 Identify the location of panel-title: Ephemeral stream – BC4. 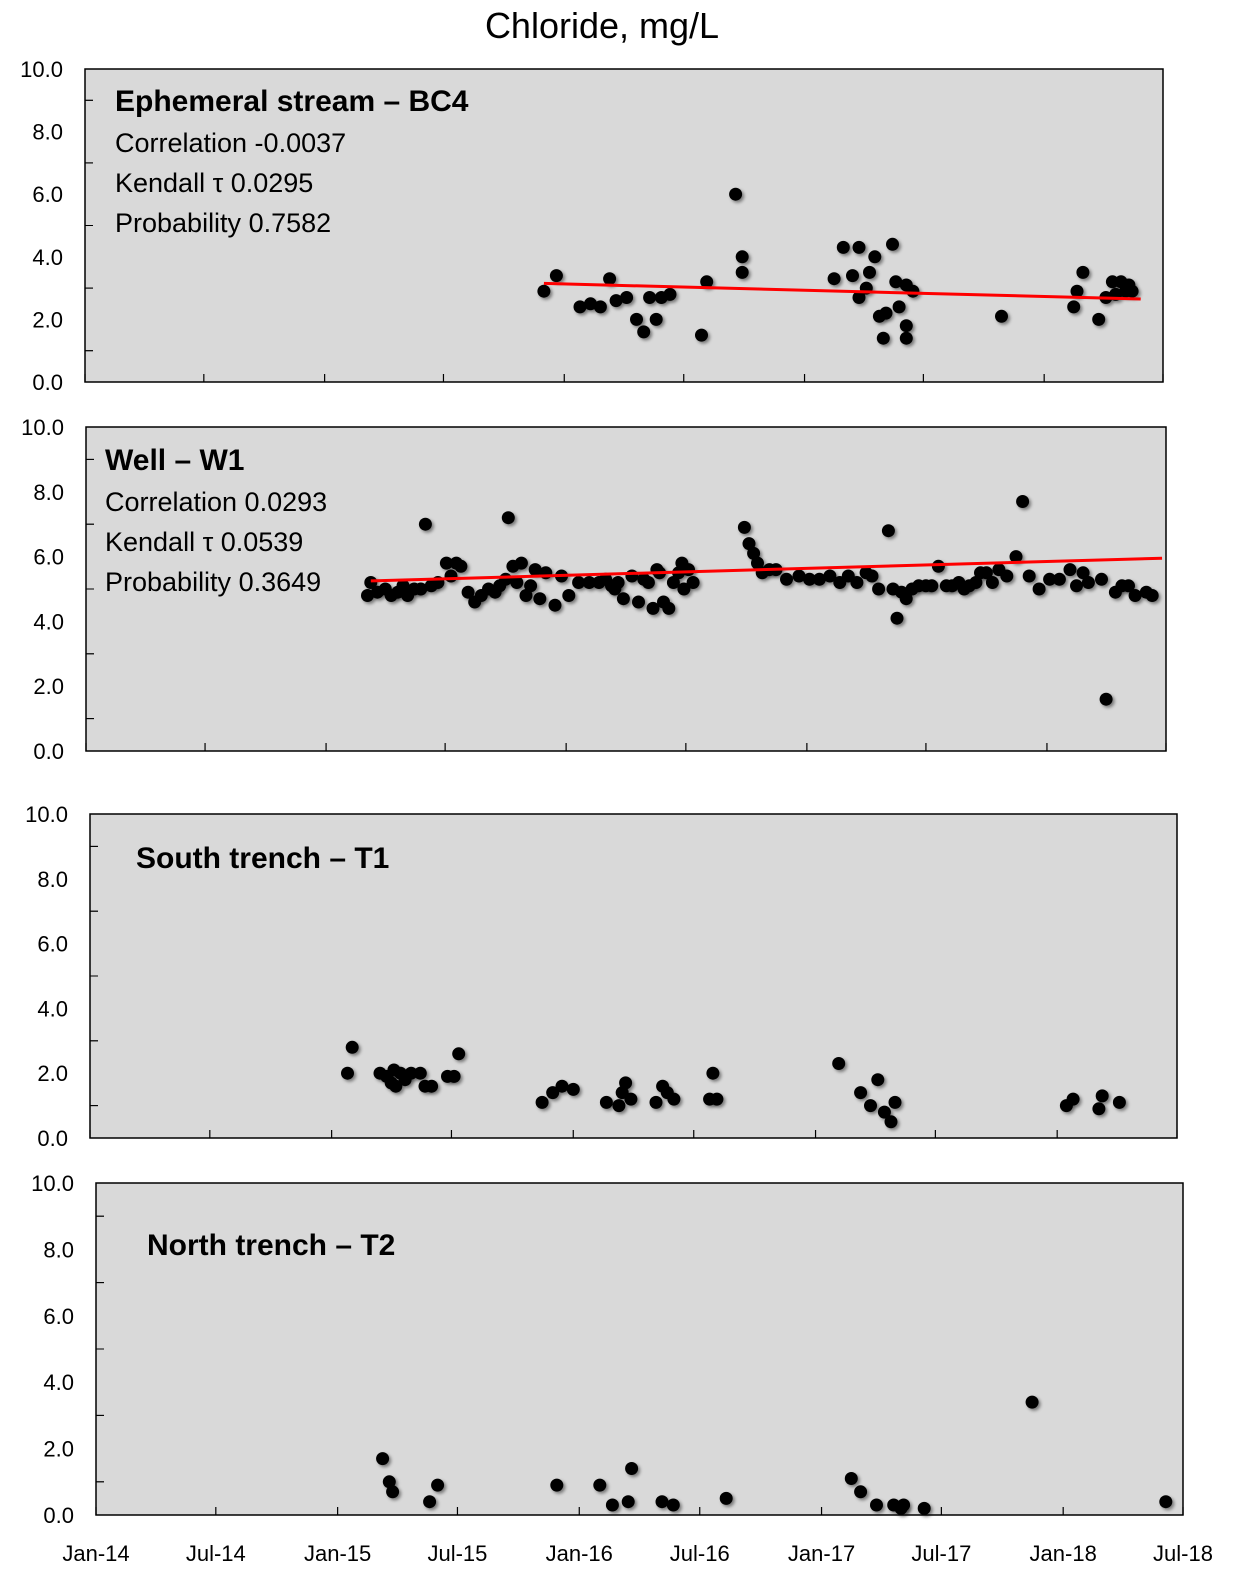
(292, 101).